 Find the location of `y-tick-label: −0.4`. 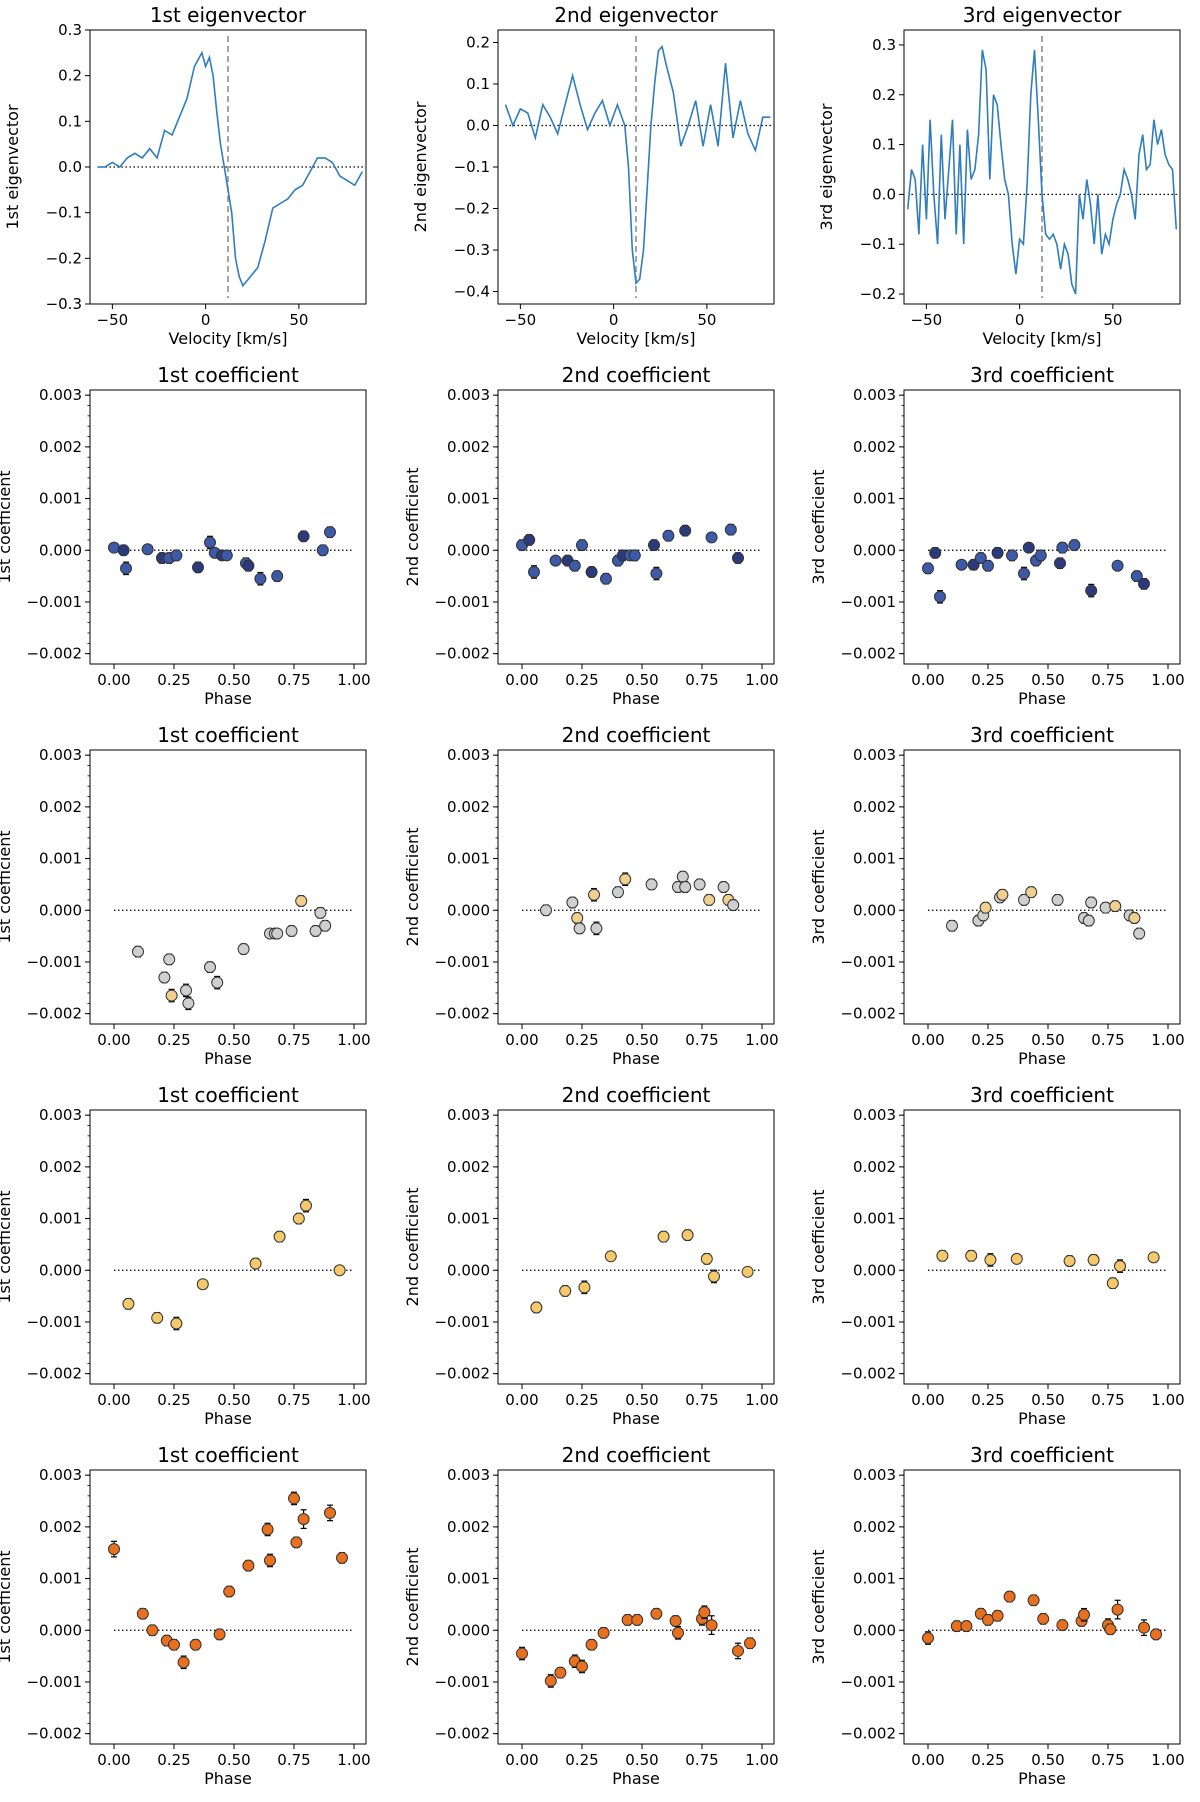

y-tick-label: −0.4 is located at coordinates (472, 292).